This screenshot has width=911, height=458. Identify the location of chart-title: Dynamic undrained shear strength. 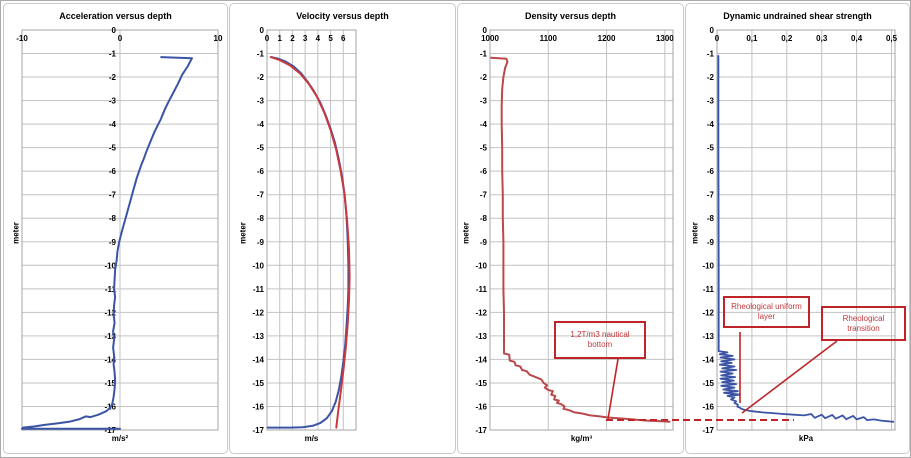
(797, 16).